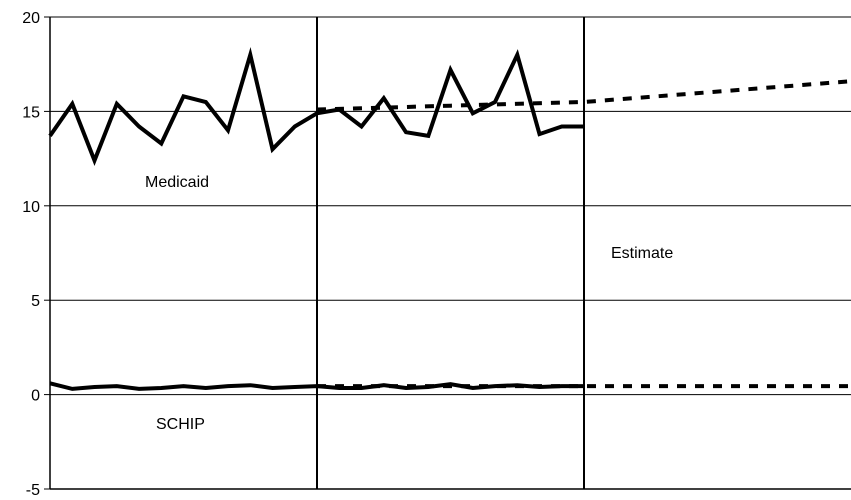 The height and width of the screenshot is (500, 851). Describe the element at coordinates (35, 301) in the screenshot. I see `y-tick-label: 5` at that location.